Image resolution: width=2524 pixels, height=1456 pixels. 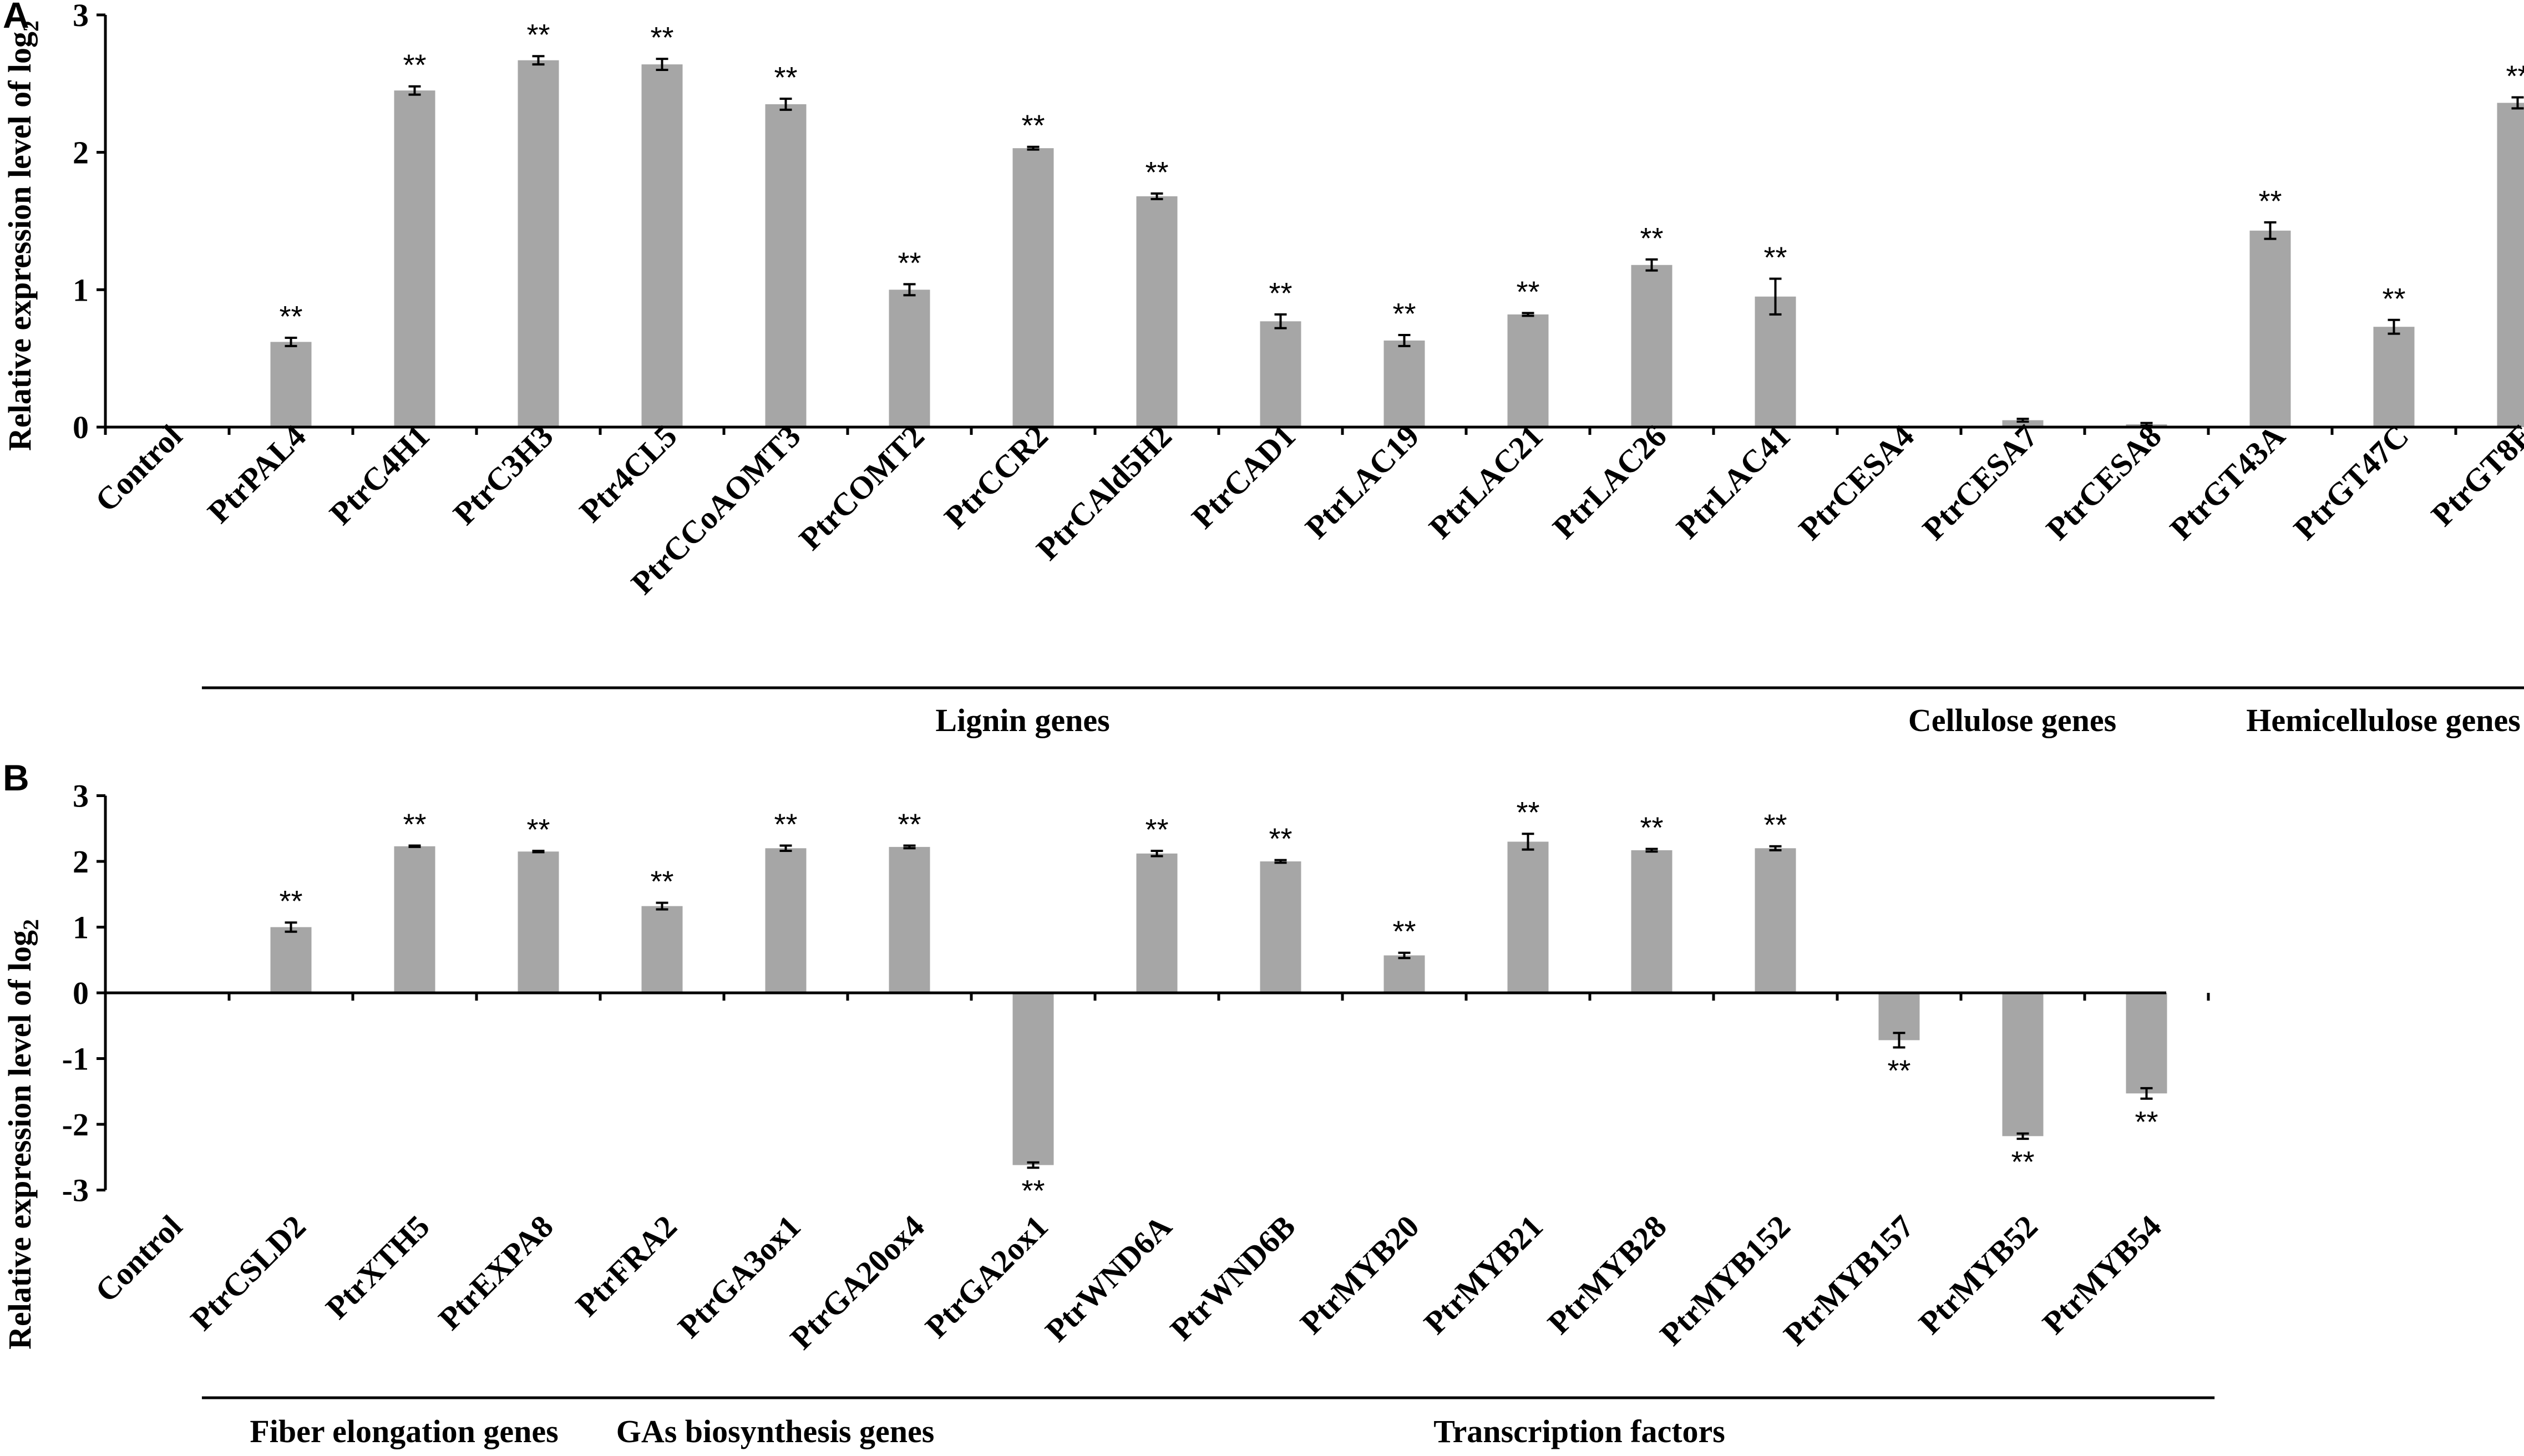 I want to click on panel-a-category-label: PtrC4H1, so click(x=379, y=474).